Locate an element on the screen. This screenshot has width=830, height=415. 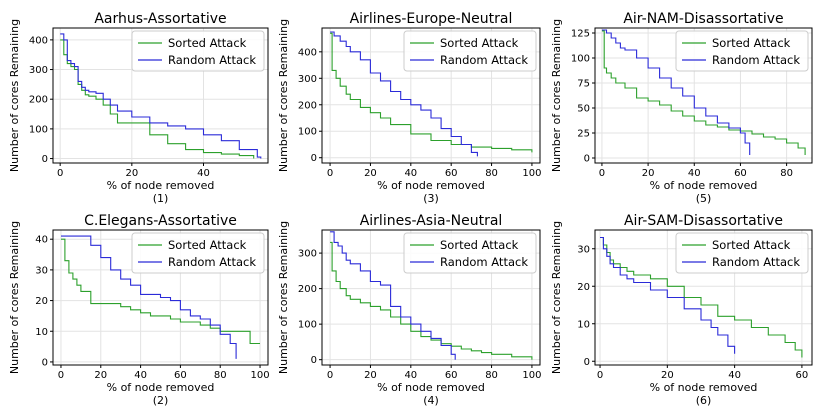
sorted-attack-line is located at coordinates (160, 291).